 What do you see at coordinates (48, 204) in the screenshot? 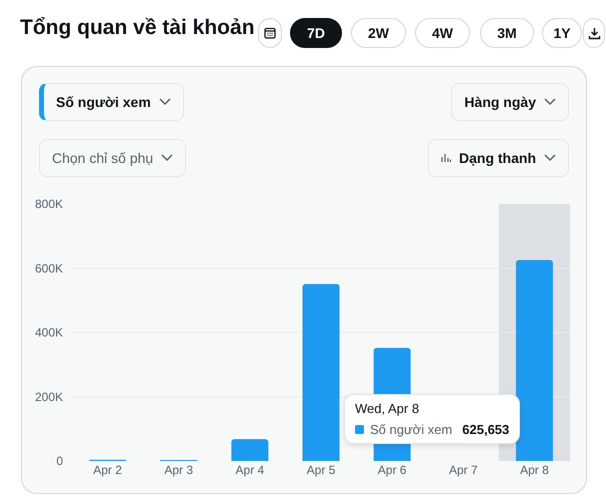
I see `y-tick-label: 800K` at bounding box center [48, 204].